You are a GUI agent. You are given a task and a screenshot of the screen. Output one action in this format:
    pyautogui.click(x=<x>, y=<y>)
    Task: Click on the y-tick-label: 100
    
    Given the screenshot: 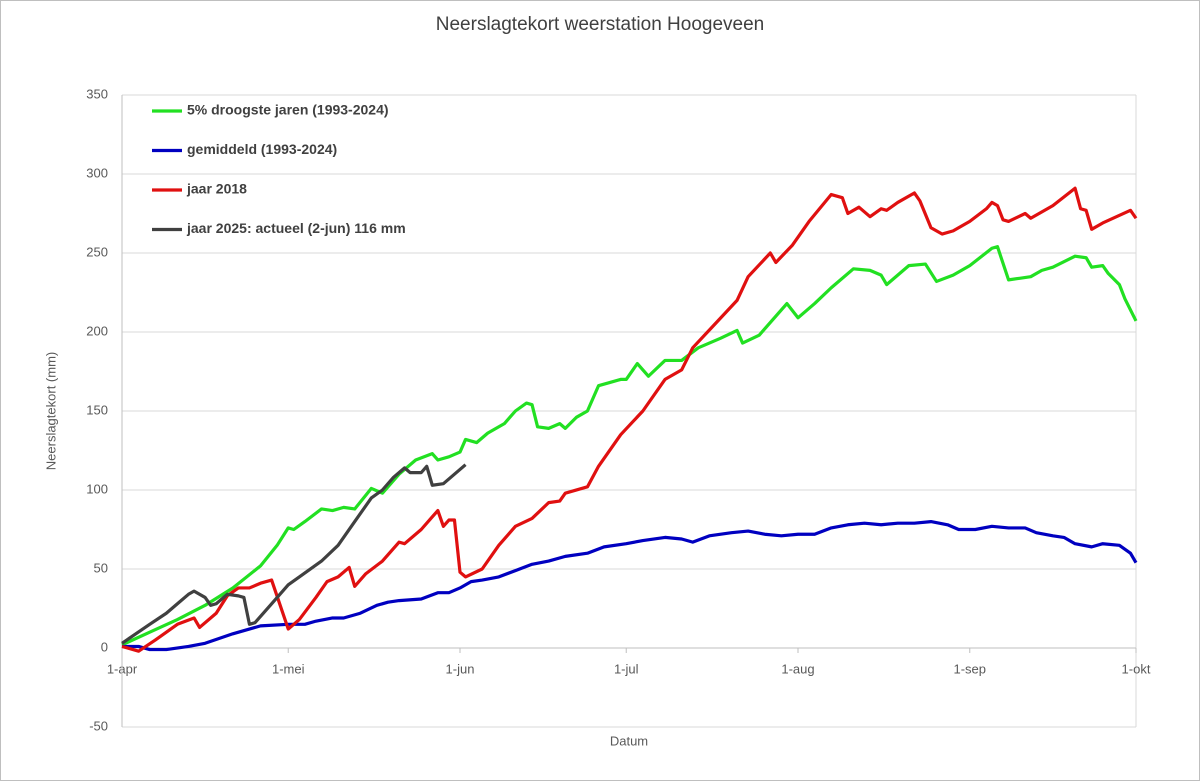 What is the action you would take?
    pyautogui.click(x=97, y=488)
    